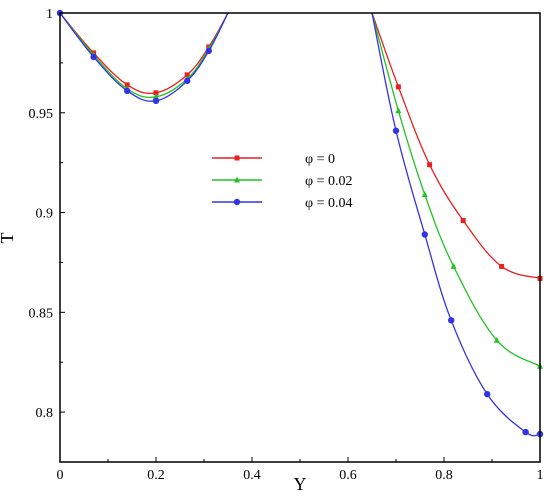  I want to click on legend-label: φ = 0.04, so click(328, 203).